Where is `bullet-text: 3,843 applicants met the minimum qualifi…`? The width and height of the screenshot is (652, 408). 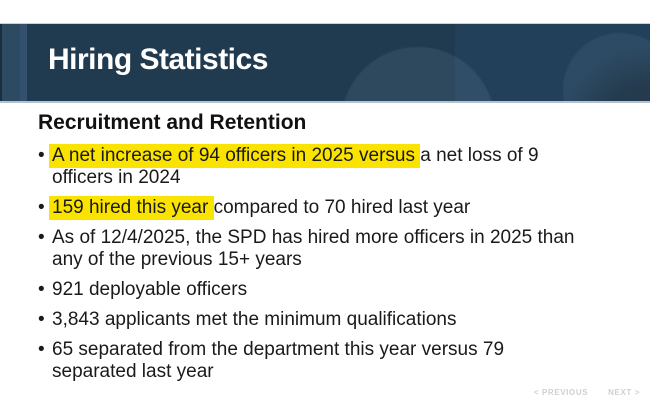 bullet-text: 3,843 applicants met the minimum qualifi… is located at coordinates (254, 320).